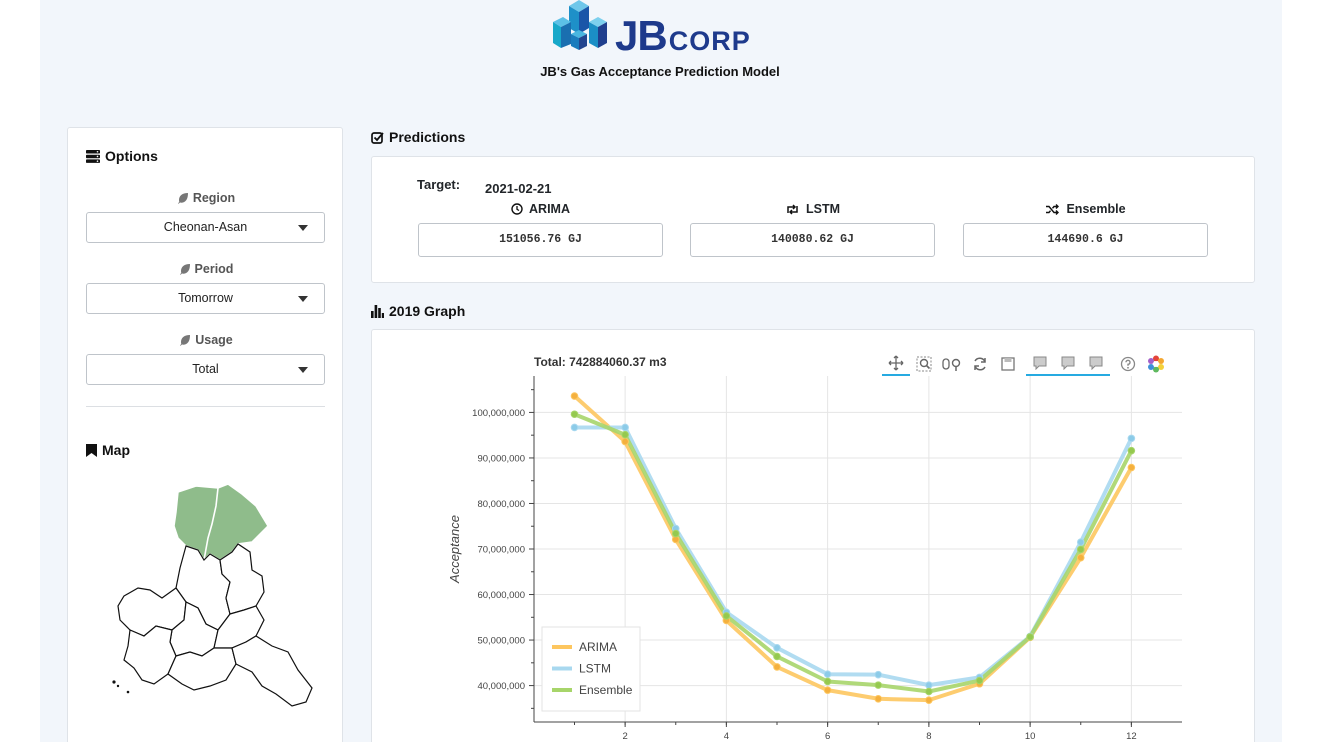 The width and height of the screenshot is (1318, 742). What do you see at coordinates (540, 240) in the screenshot?
I see `arima-value: 151056.76 GJ` at bounding box center [540, 240].